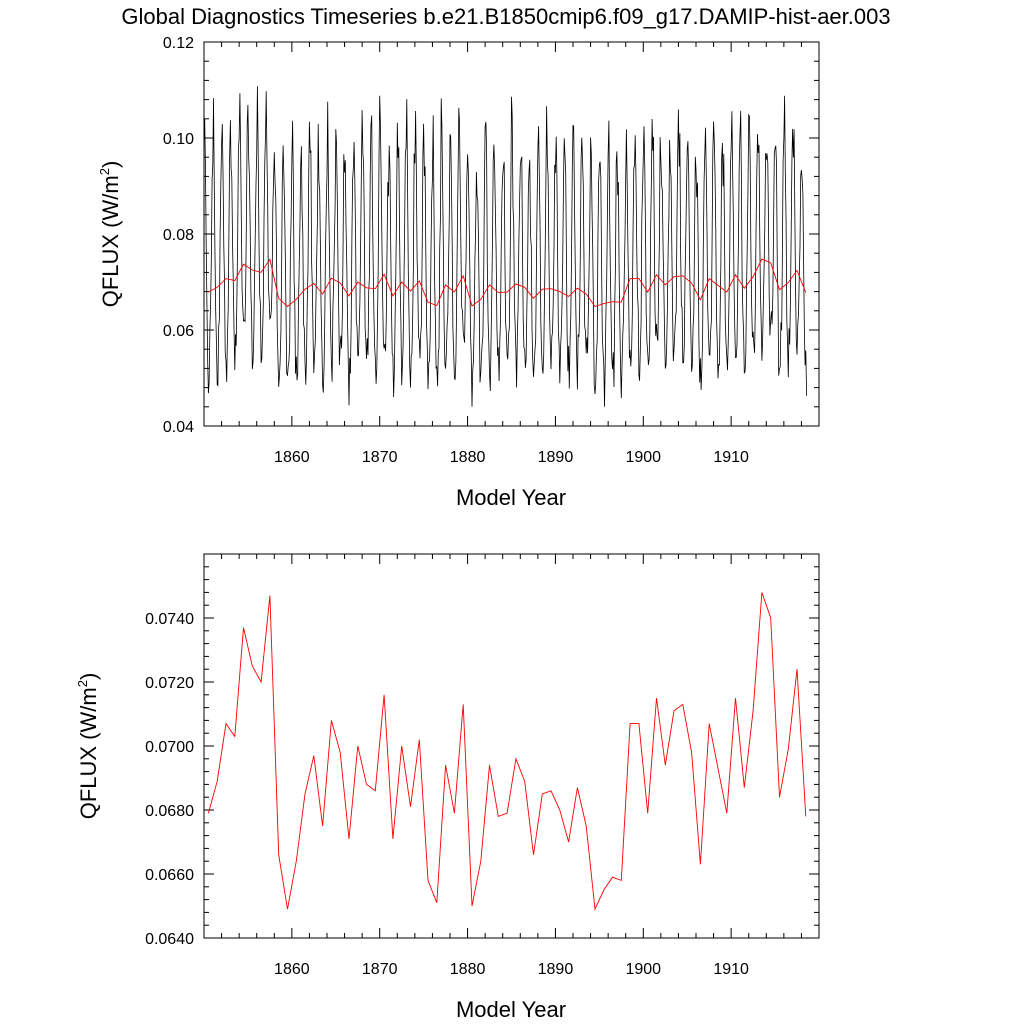 The width and height of the screenshot is (1024, 1029). I want to click on y-tick-label: 0.0680, so click(169, 811).